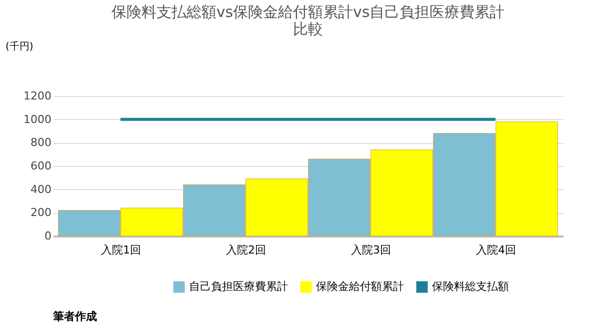  I want to click on x-tick-label: 入院1回, so click(121, 250).